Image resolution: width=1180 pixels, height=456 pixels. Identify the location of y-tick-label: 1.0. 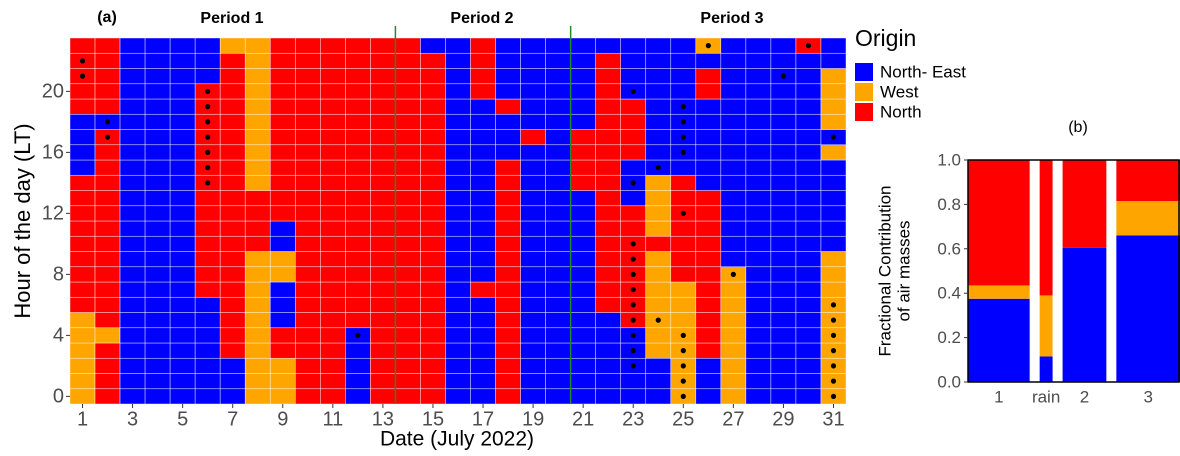
(949, 159).